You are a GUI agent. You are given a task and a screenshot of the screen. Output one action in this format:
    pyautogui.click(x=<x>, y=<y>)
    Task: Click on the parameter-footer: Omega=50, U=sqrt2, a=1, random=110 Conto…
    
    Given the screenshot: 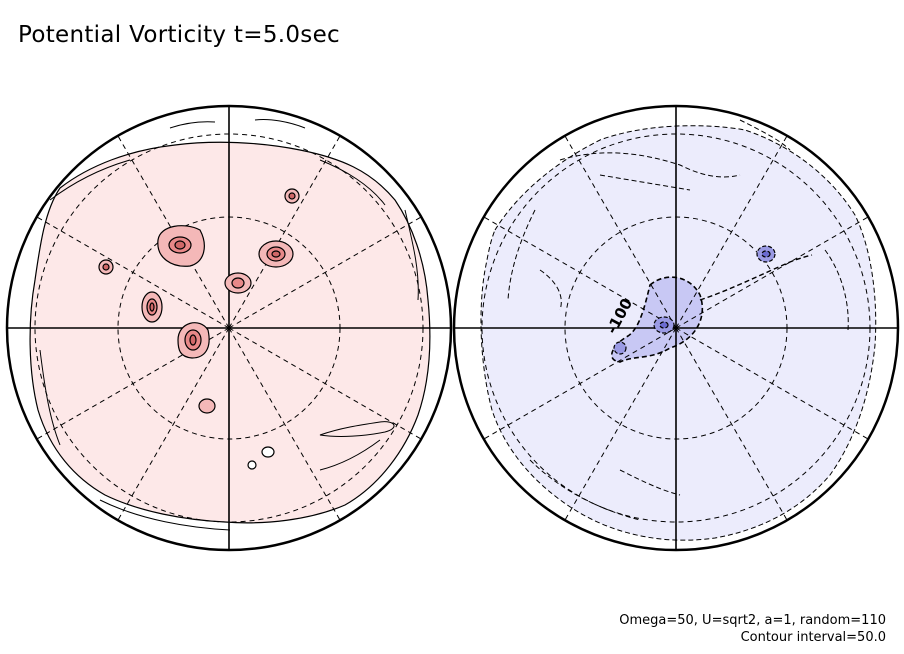 What is the action you would take?
    pyautogui.click(x=752, y=629)
    